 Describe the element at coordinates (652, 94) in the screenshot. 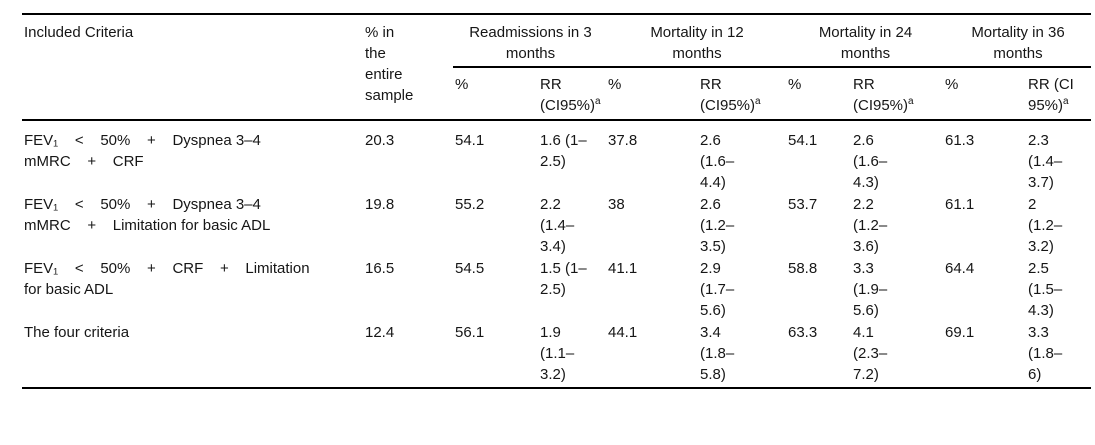

I see `pct-subheader-mort12: %` at that location.